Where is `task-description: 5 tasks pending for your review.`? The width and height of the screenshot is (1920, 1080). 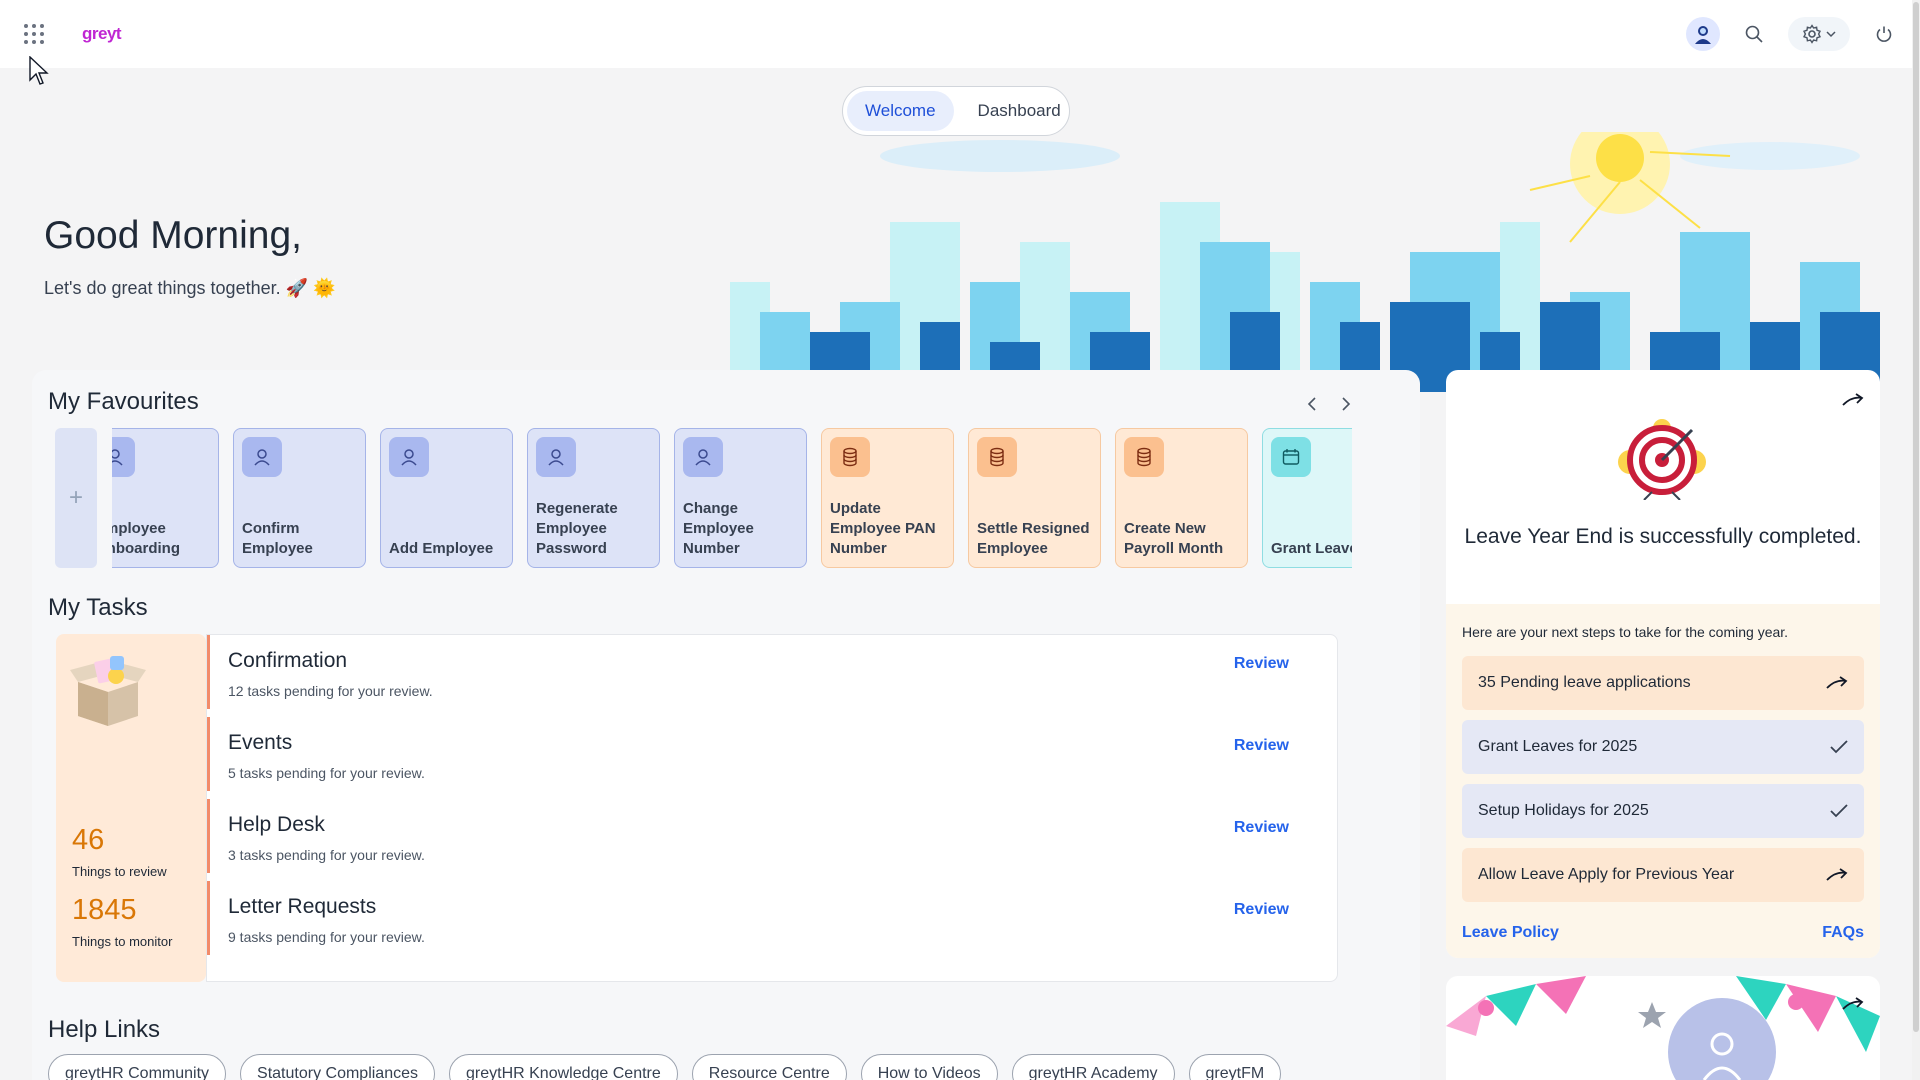
task-description: 5 tasks pending for your review. is located at coordinates (326, 773).